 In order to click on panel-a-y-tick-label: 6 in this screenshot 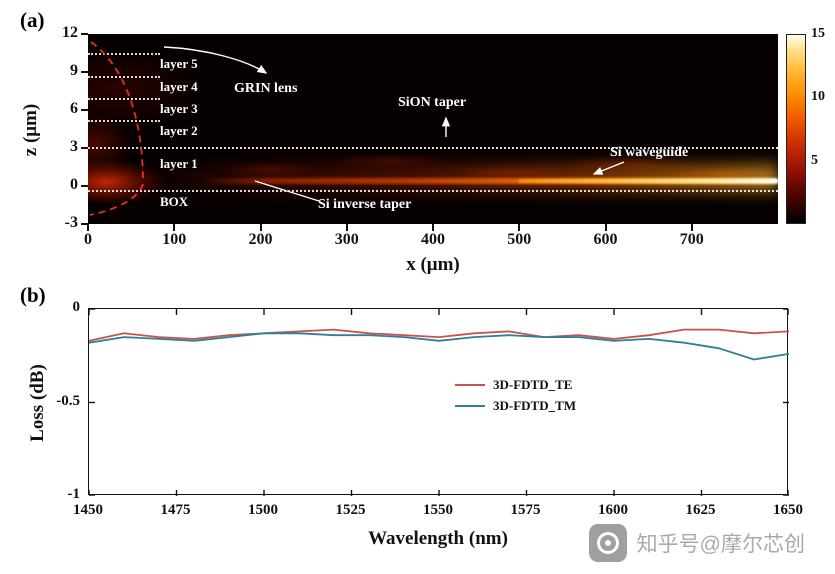, I will do `click(74, 108)`.